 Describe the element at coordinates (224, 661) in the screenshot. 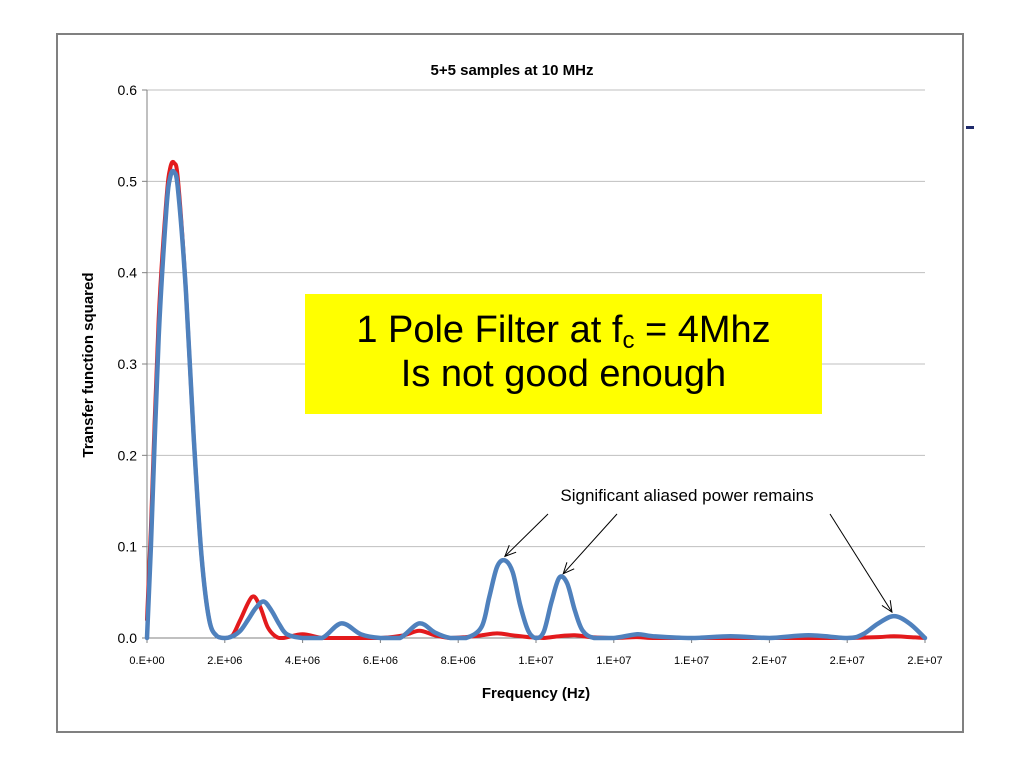

I see `x-tick-label: 2.E+06` at that location.